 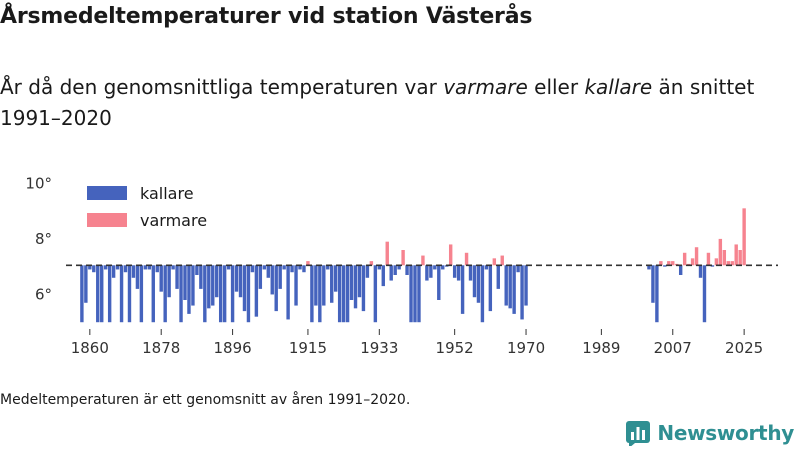 What do you see at coordinates (90, 348) in the screenshot?
I see `x-tick-label: 1860` at bounding box center [90, 348].